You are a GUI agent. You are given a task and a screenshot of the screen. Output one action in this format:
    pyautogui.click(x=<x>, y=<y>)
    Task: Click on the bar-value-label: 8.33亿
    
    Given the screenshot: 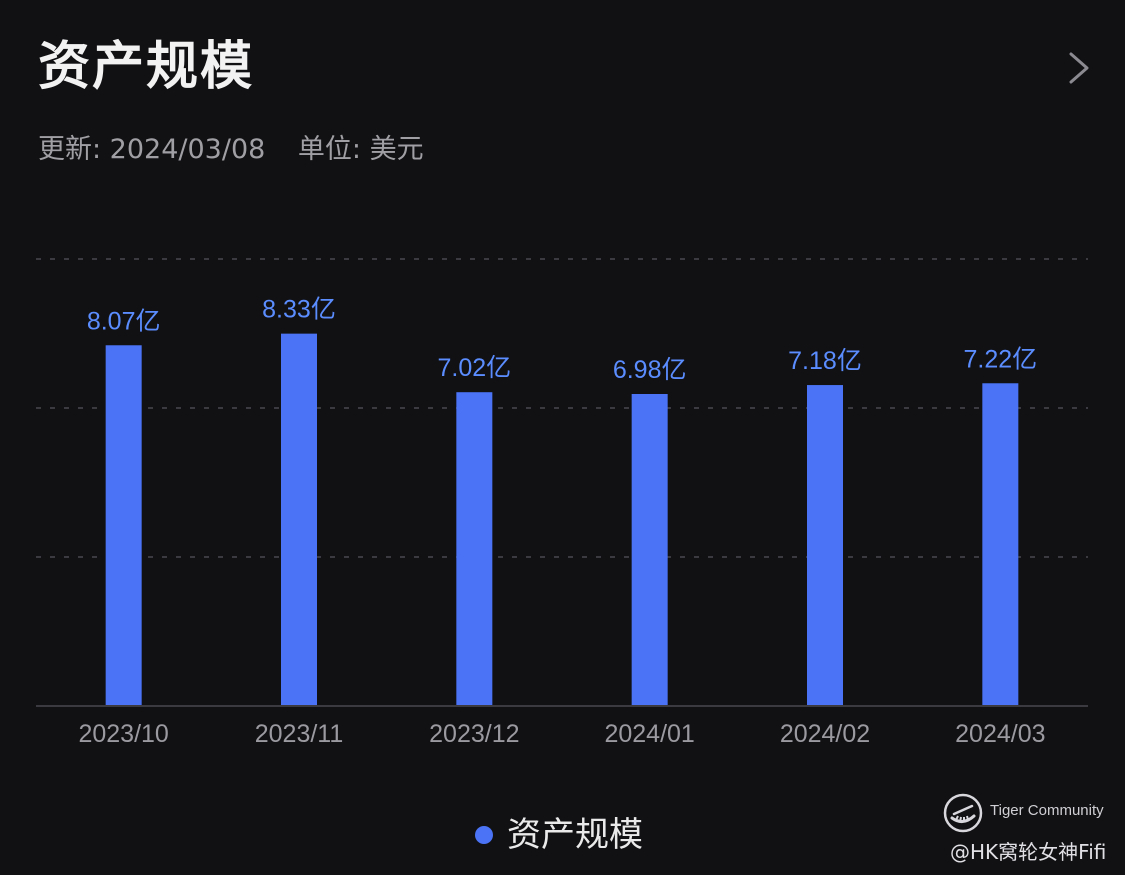 What is the action you would take?
    pyautogui.click(x=299, y=310)
    